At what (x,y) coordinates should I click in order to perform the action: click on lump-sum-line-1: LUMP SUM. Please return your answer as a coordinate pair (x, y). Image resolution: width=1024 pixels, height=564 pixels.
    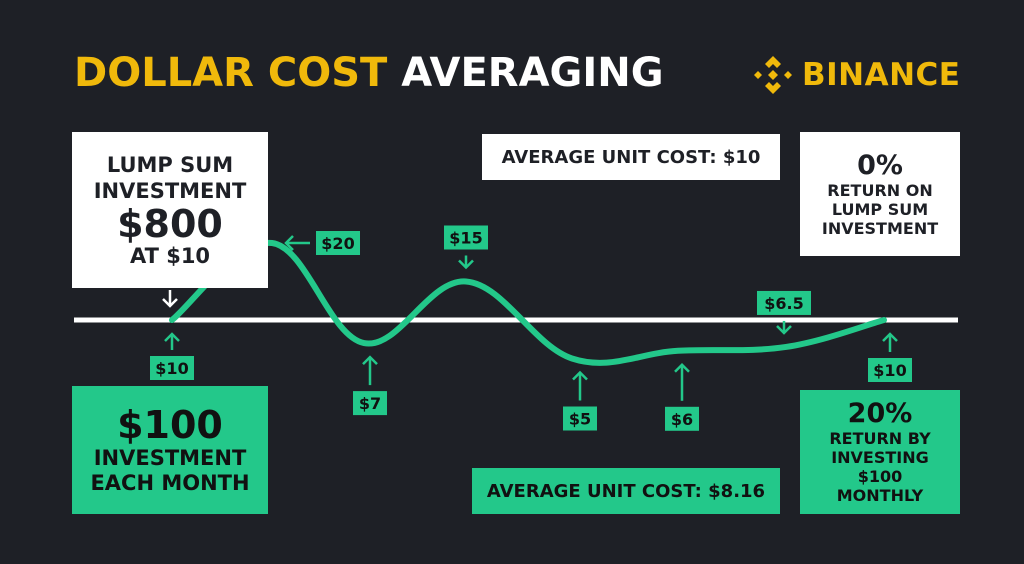
    Looking at the image, I should click on (170, 164).